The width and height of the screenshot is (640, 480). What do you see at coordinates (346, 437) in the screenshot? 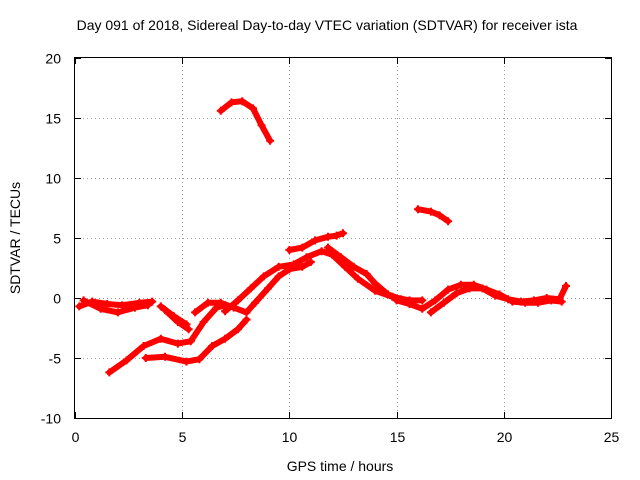
I see `x-axis-tick-labels: 0 5 10 15 20 25` at bounding box center [346, 437].